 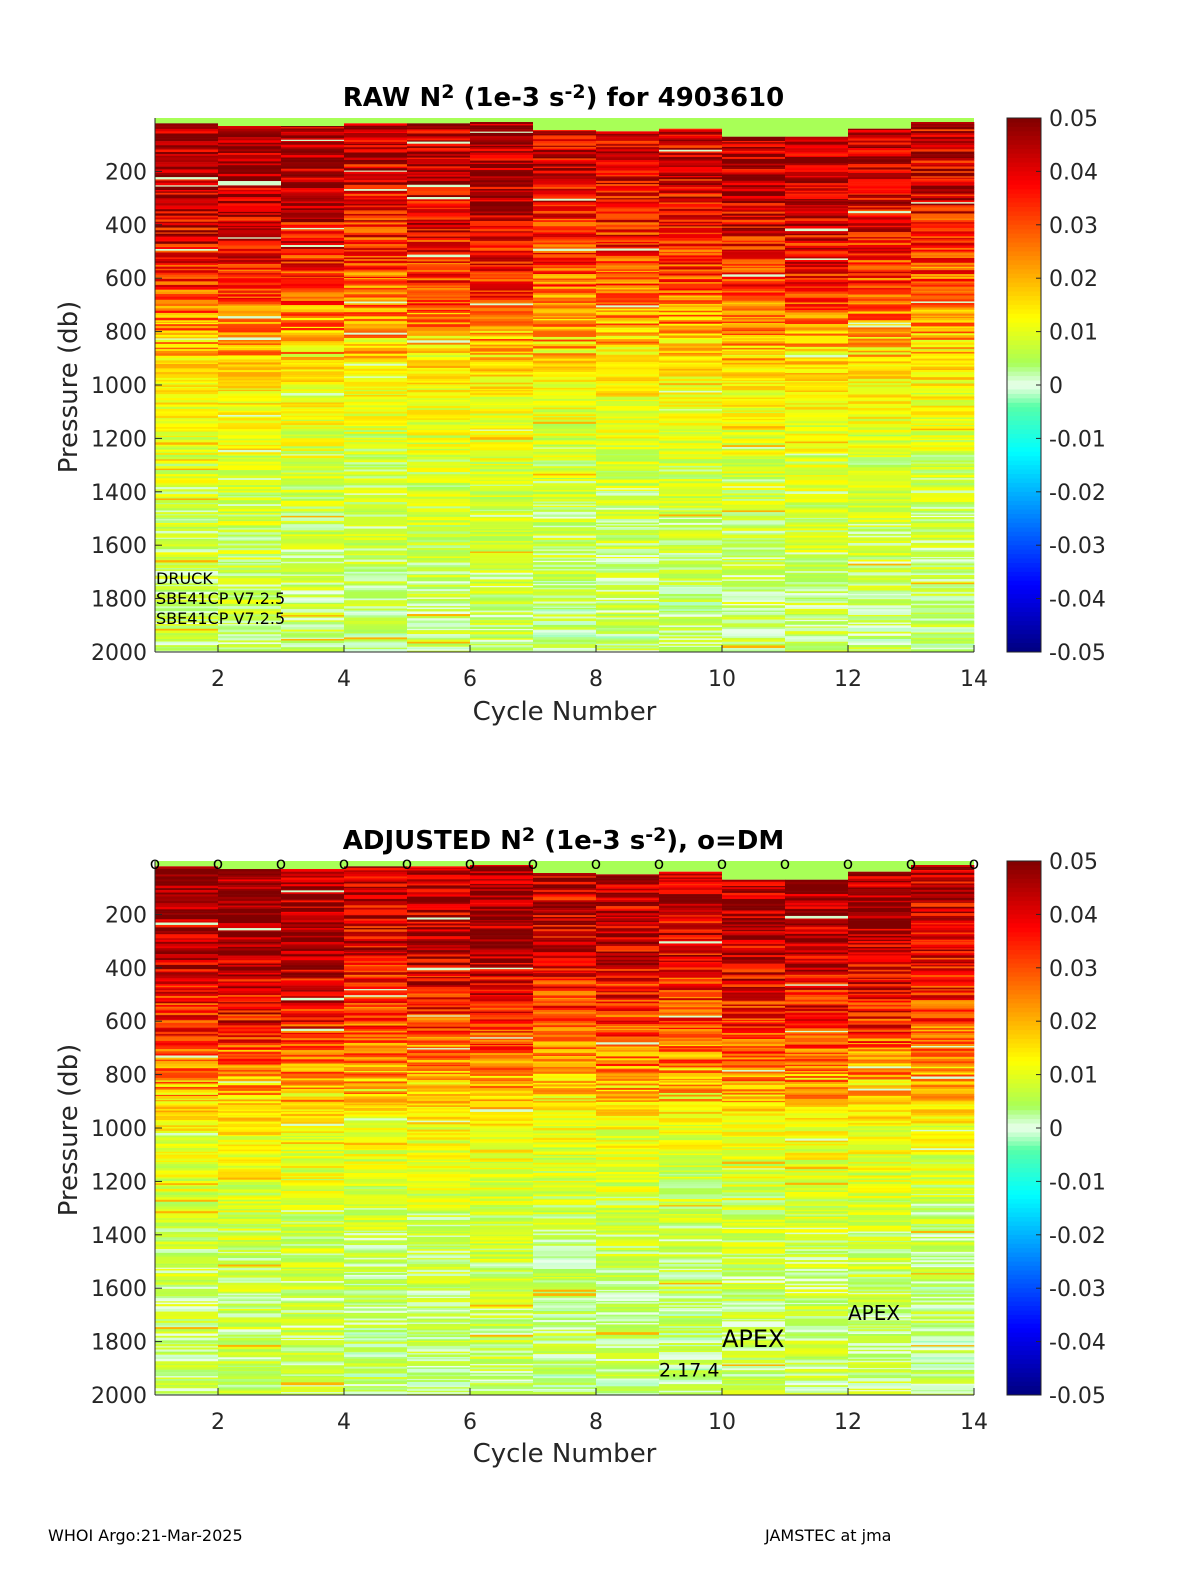 I want to click on colorbar-segment, so click(x=1024, y=218).